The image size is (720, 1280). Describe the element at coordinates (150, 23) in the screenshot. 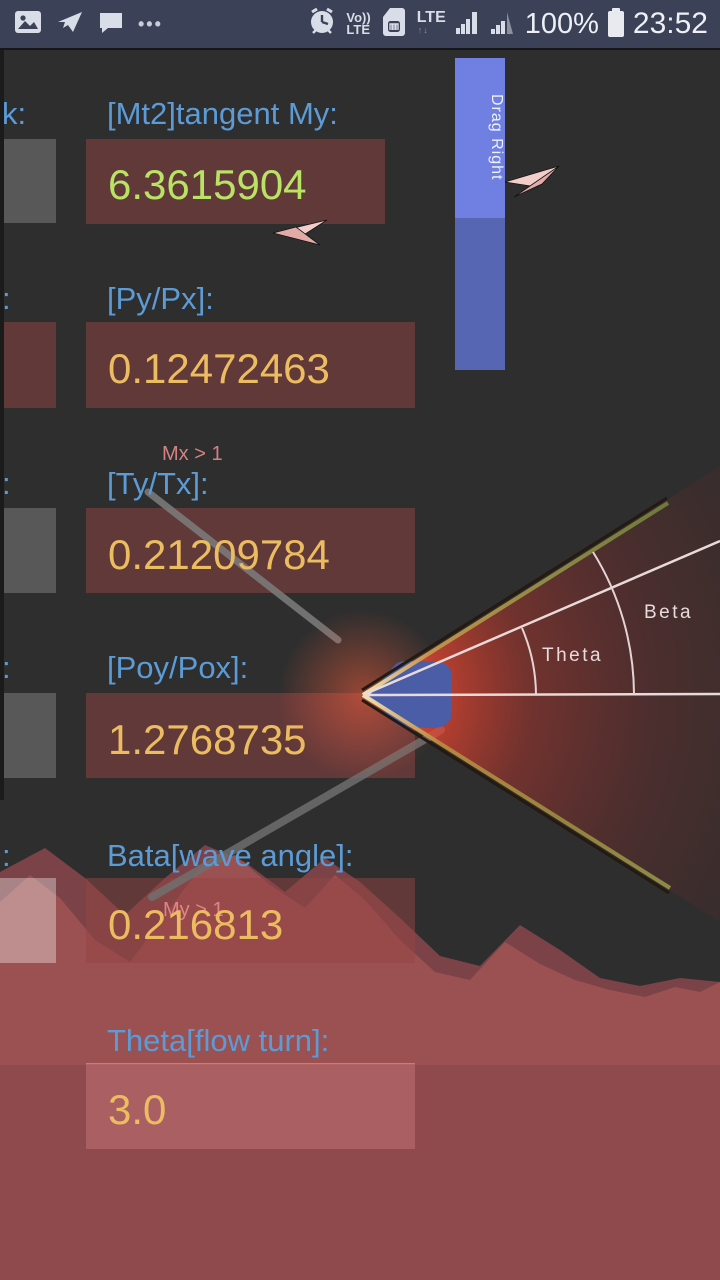

I see `more-icon: •••` at that location.